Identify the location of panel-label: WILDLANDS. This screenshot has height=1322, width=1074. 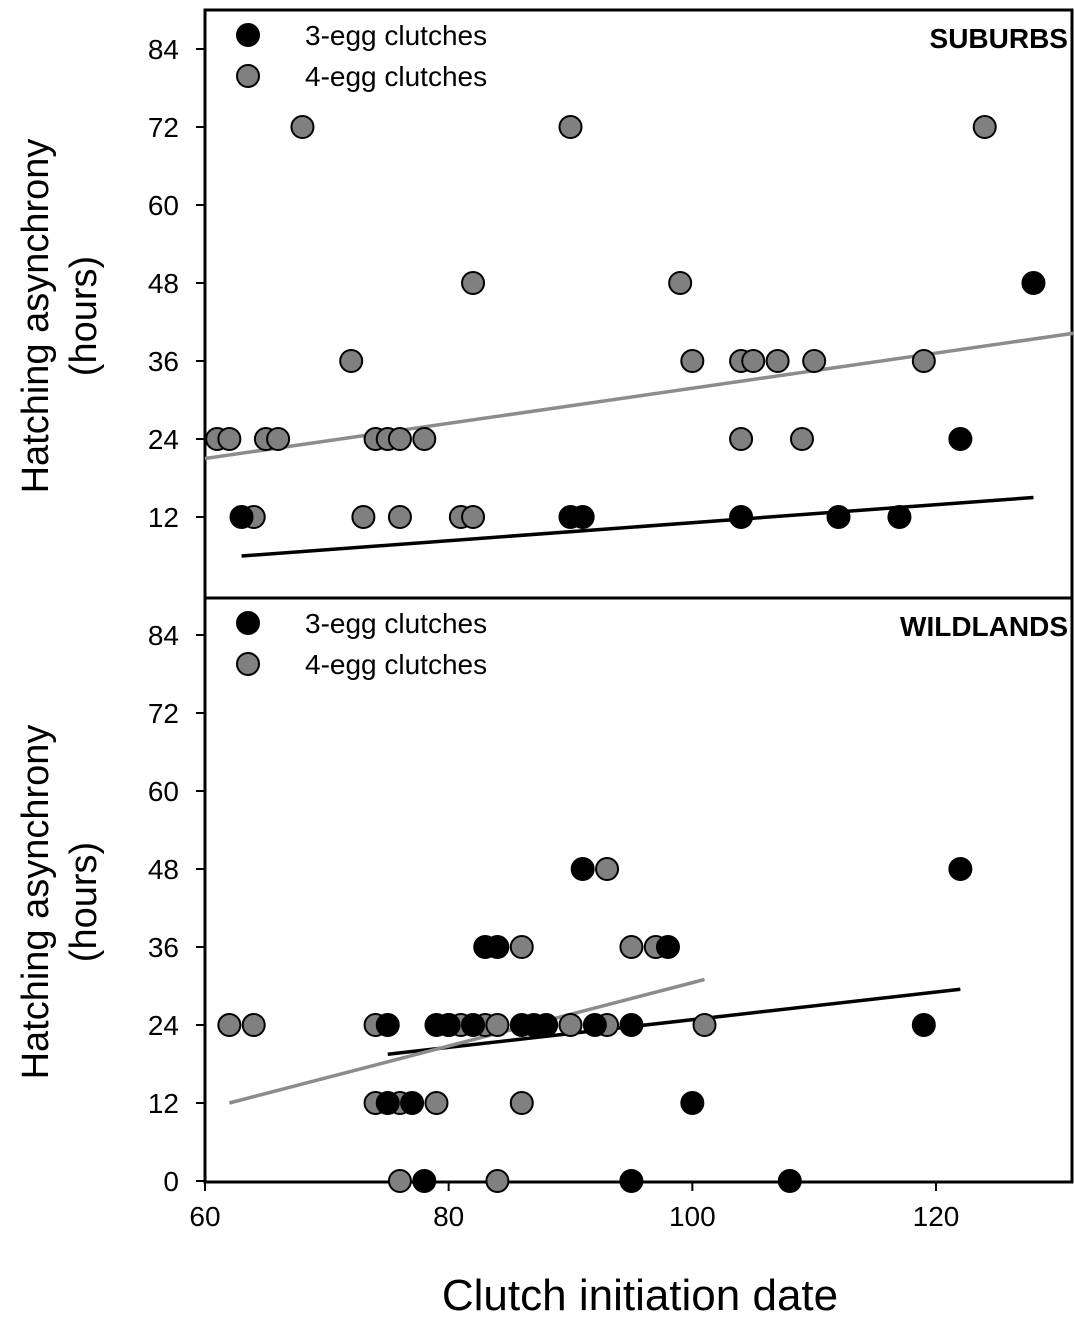
(984, 626).